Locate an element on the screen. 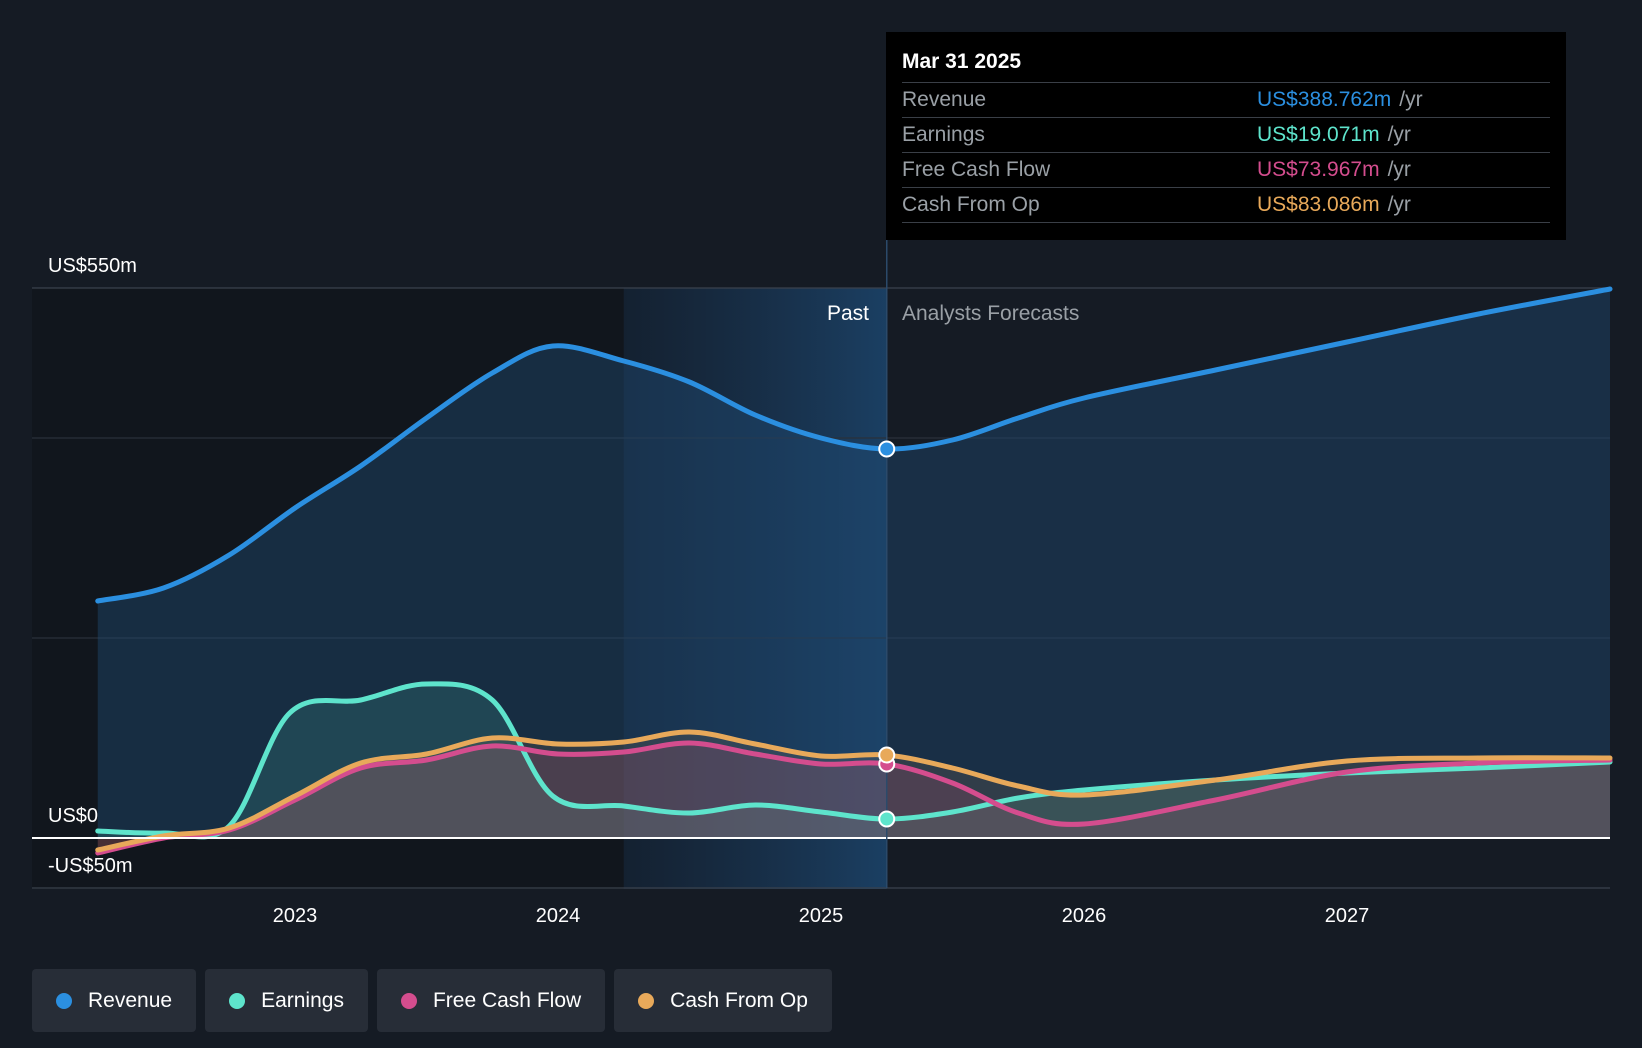 The width and height of the screenshot is (1642, 1048). legend-item-revenue: Revenue is located at coordinates (114, 1000).